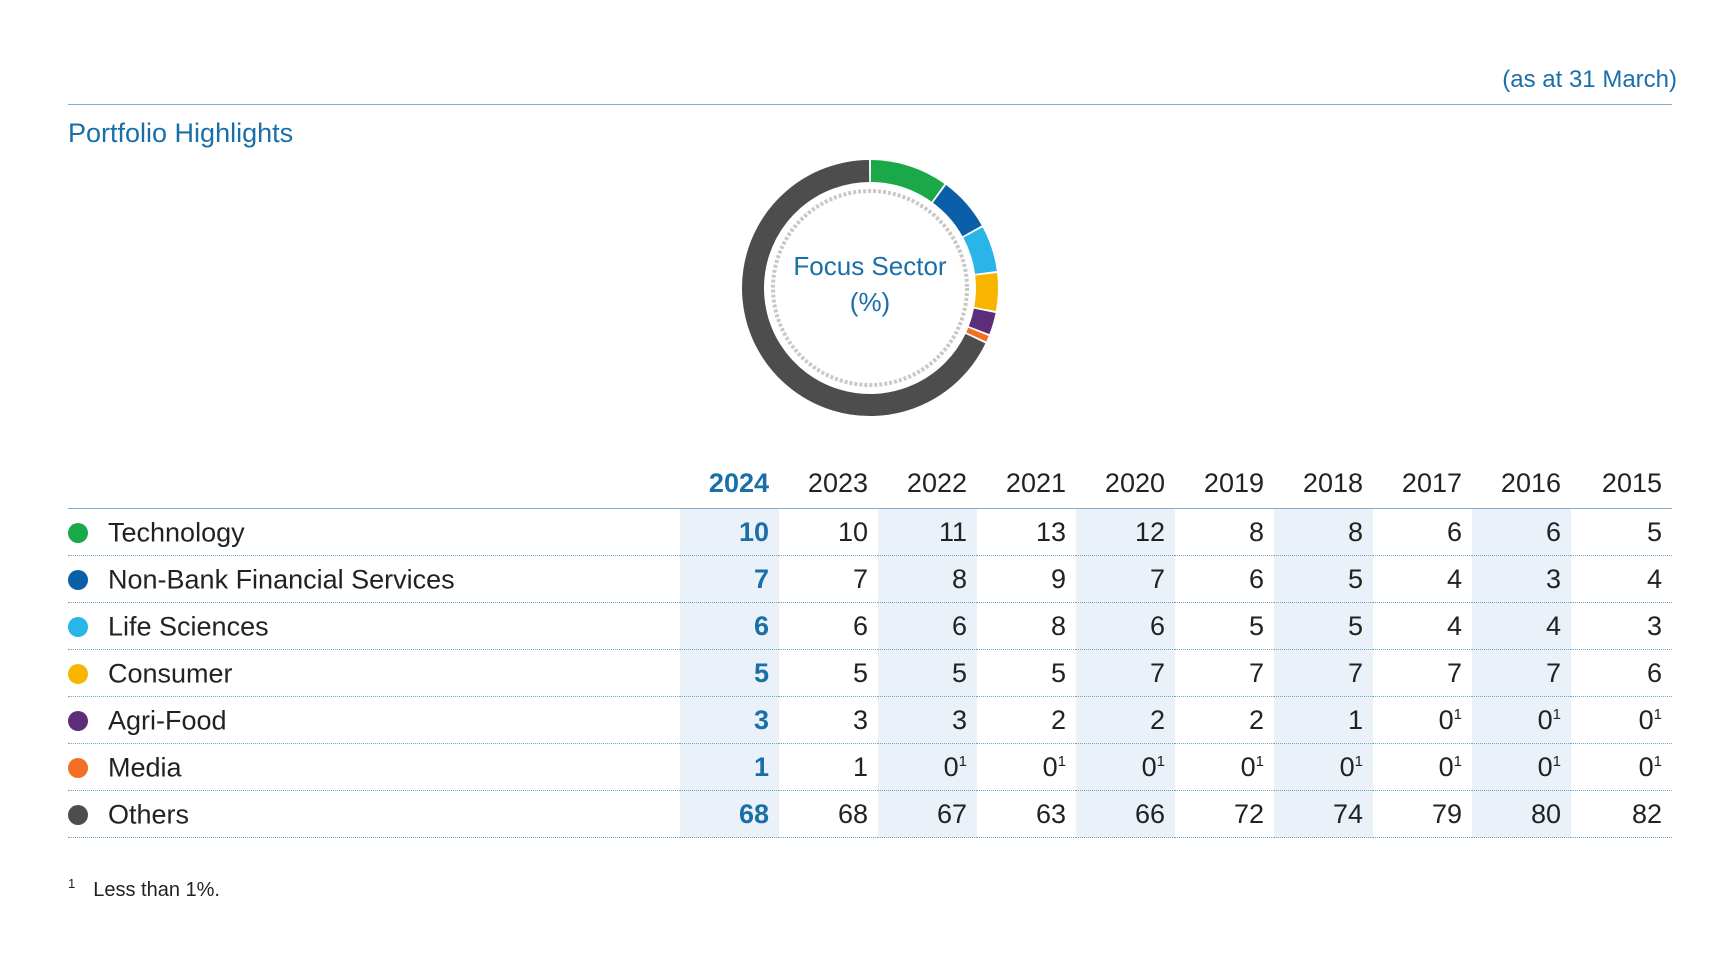  What do you see at coordinates (1521, 814) in the screenshot?
I see `table-cell: 80` at bounding box center [1521, 814].